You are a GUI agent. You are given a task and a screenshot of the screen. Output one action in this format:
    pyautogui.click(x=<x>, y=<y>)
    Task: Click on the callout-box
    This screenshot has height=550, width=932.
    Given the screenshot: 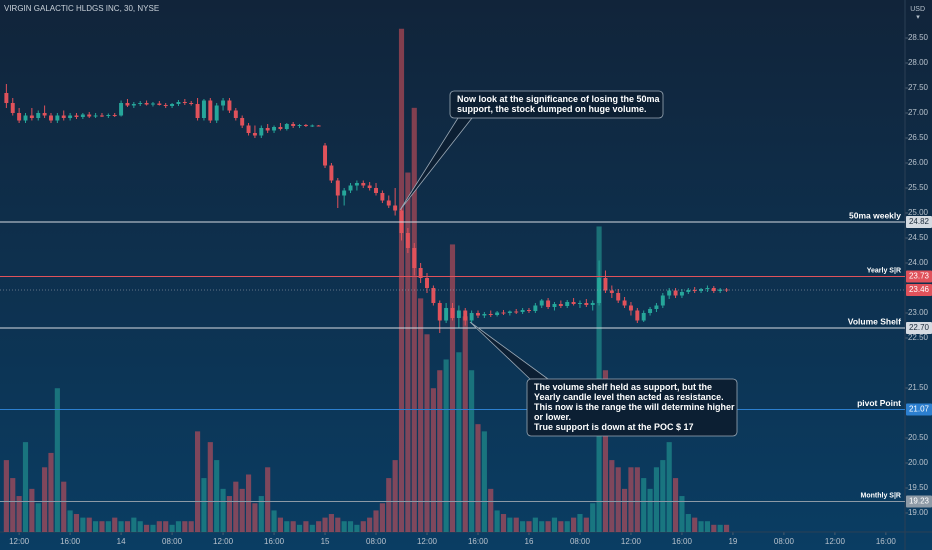 What is the action you would take?
    pyautogui.click(x=632, y=407)
    